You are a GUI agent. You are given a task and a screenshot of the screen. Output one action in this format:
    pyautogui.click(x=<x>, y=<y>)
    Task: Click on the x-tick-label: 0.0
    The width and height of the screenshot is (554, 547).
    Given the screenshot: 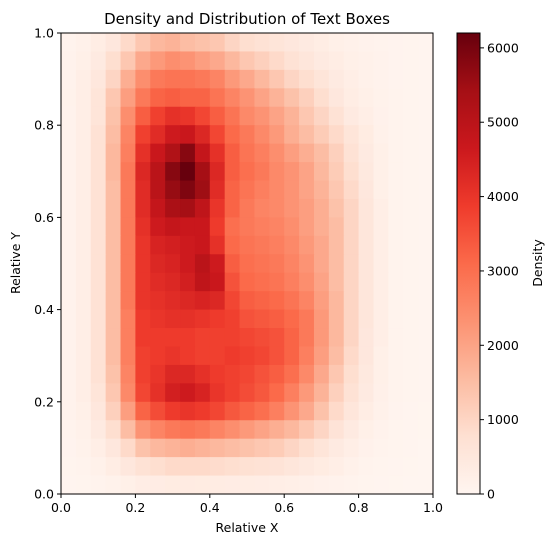 What is the action you would take?
    pyautogui.click(x=61, y=507)
    